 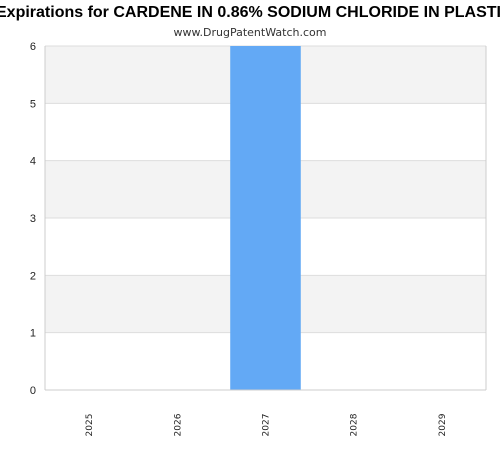 What do you see at coordinates (355, 424) in the screenshot?
I see `x-tick-label: 2028` at bounding box center [355, 424].